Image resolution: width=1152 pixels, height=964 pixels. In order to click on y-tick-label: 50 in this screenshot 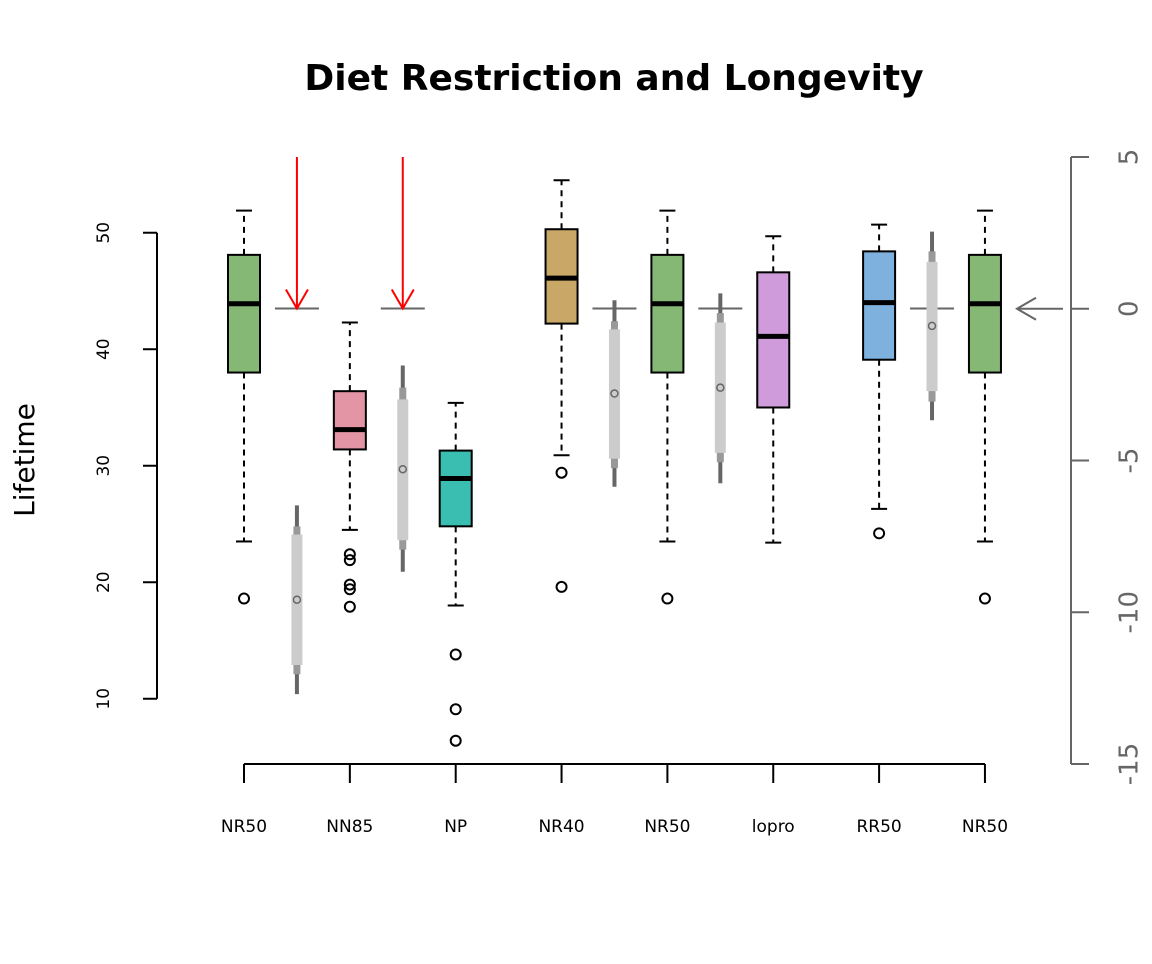, I will do `click(104, 233)`.